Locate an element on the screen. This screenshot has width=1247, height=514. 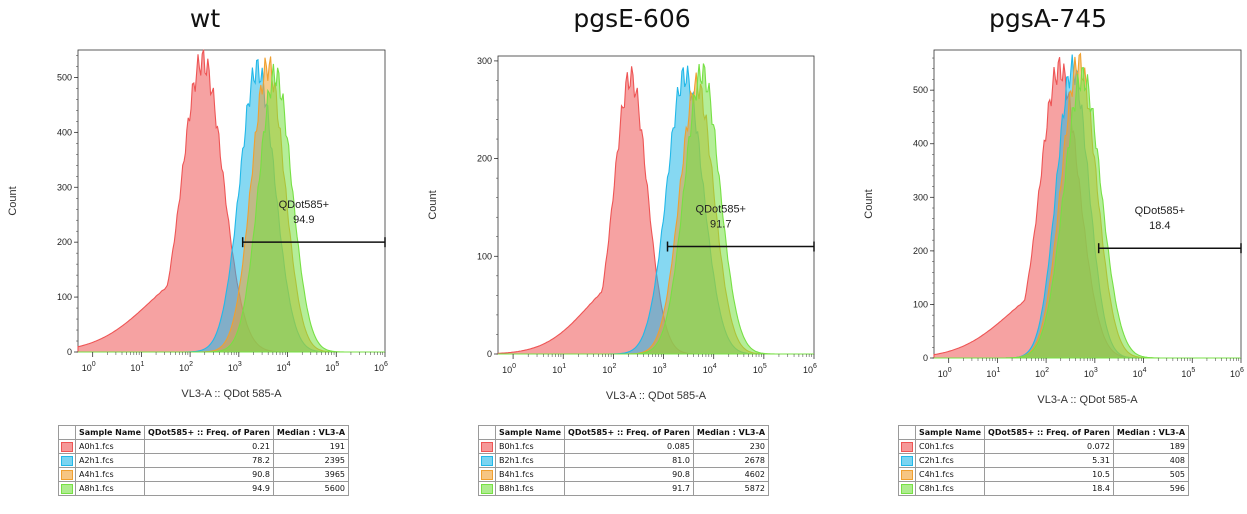
y-tick-label: 300 is located at coordinates (64, 187).